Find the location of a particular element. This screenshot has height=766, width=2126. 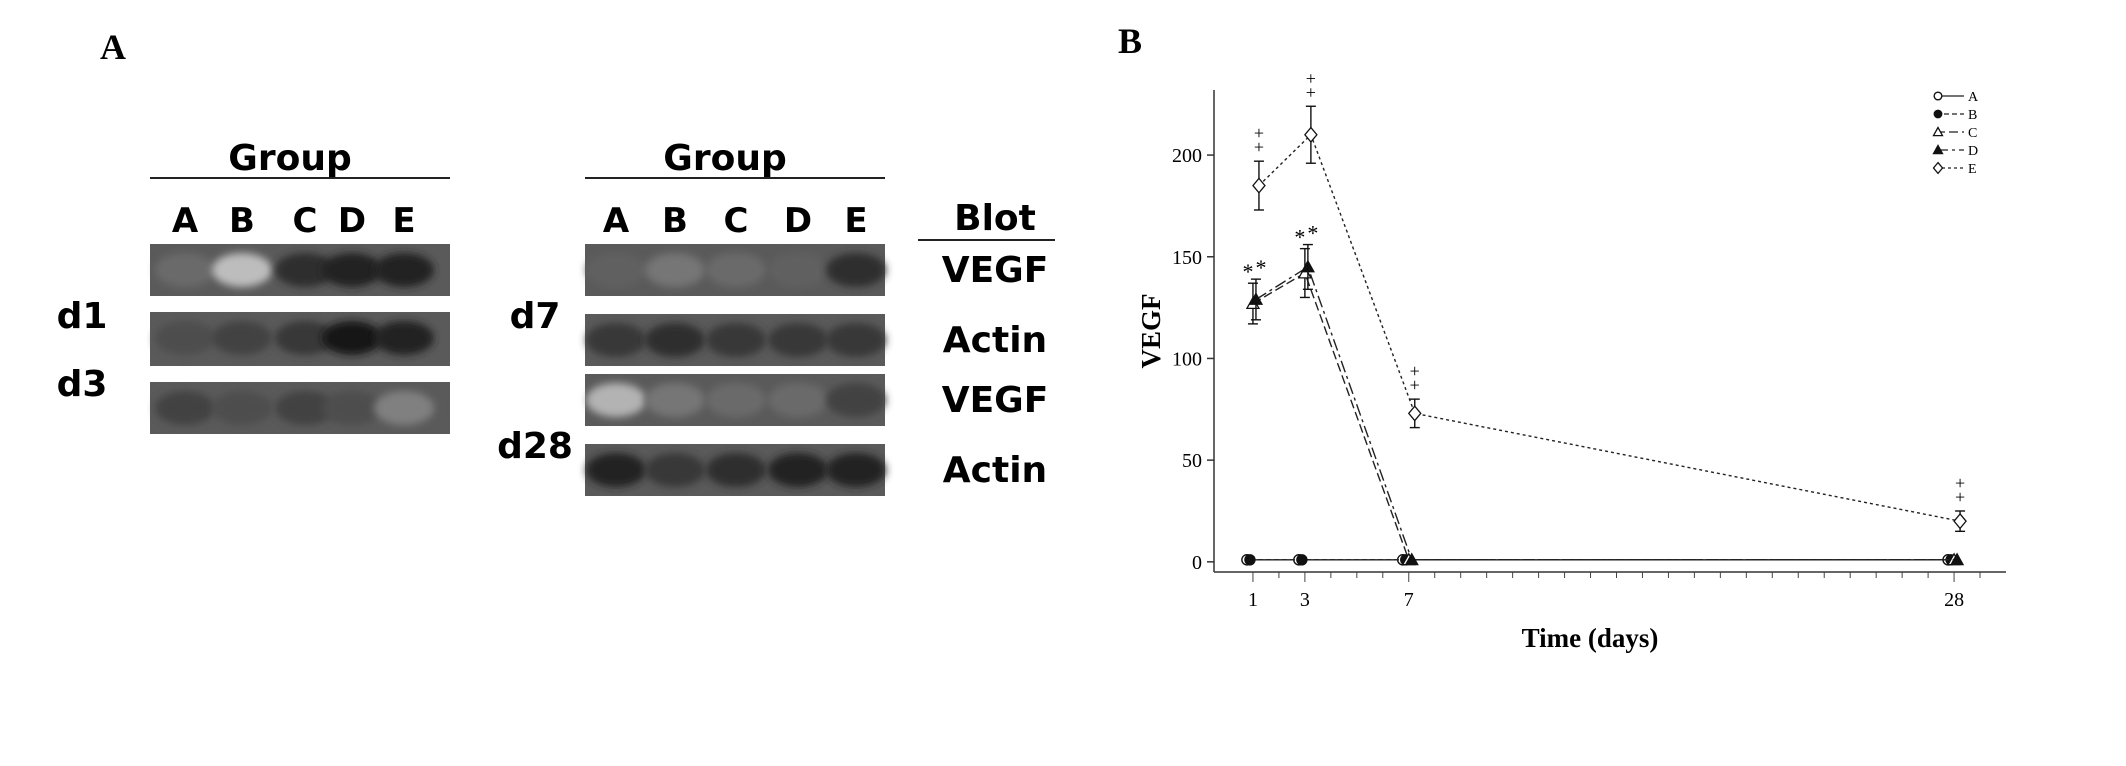

x-tick-label: 1 is located at coordinates (1253, 600).